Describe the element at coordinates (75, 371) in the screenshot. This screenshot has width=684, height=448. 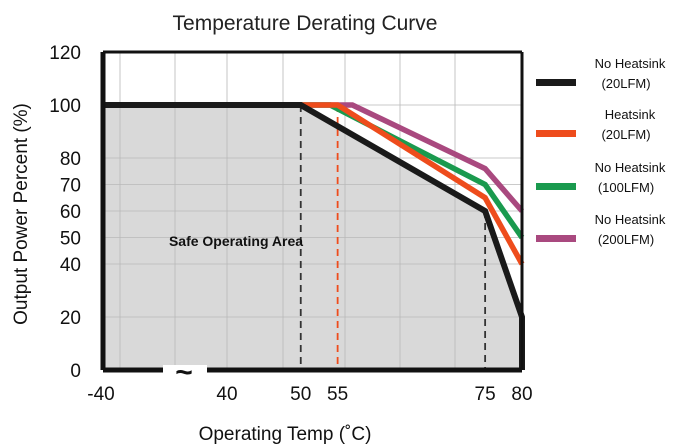
I see `y-tick-label: 0` at that location.